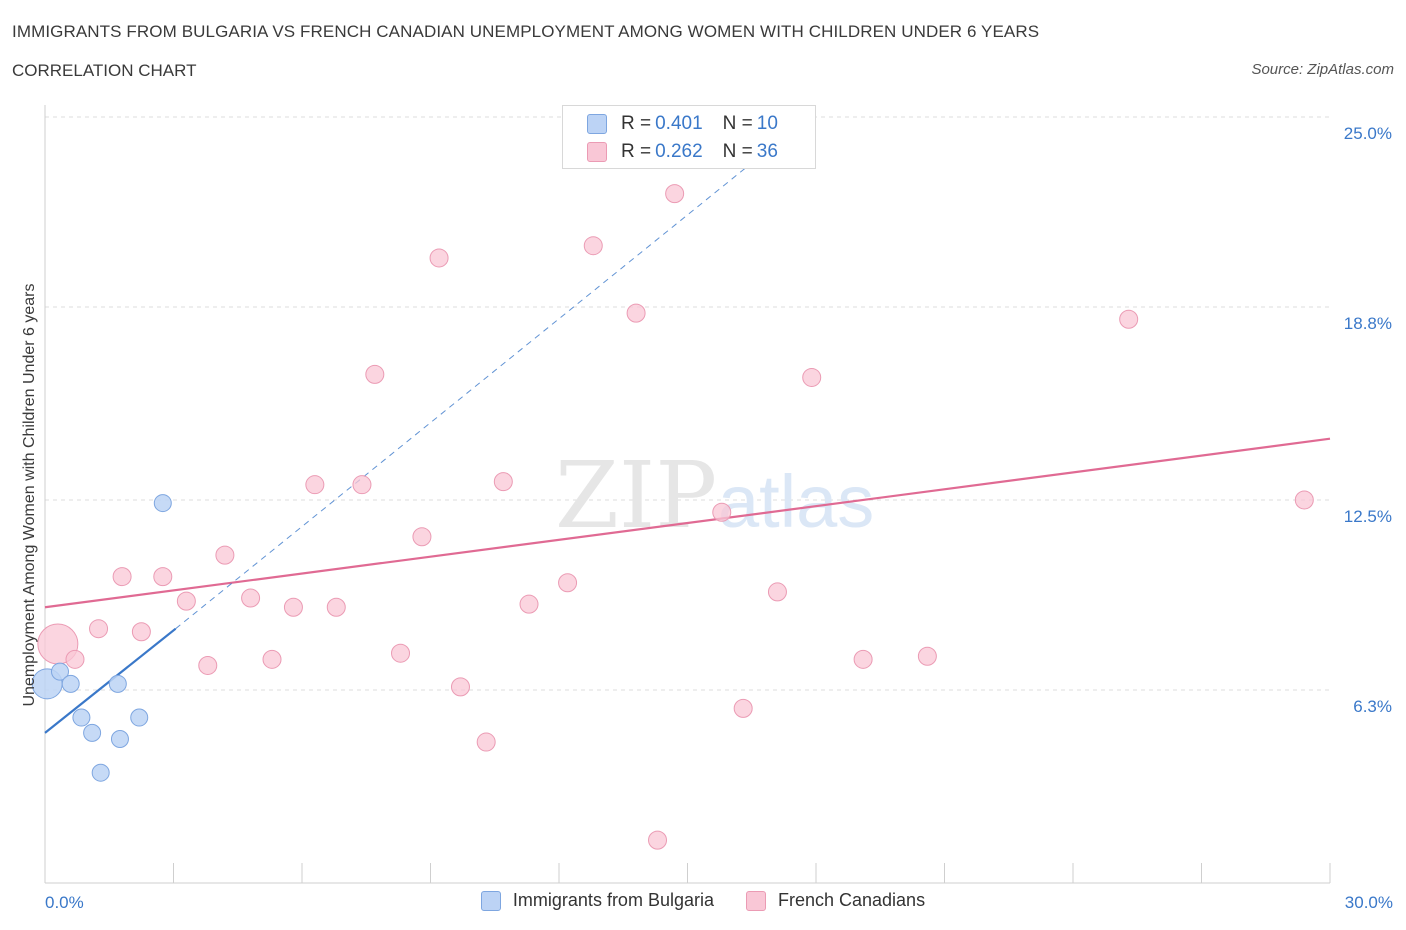 The height and width of the screenshot is (930, 1406). I want to click on legend-row-french-canadian: R = 0.262 N = 36, so click(682, 152).